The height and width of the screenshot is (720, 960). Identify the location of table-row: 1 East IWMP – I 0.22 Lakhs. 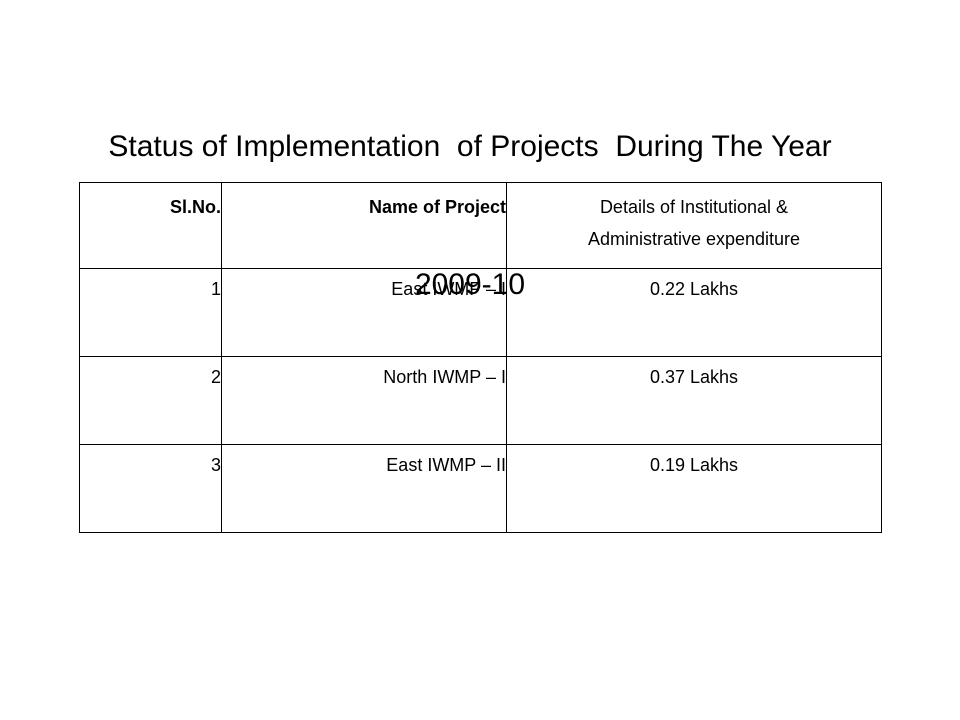
(480, 312).